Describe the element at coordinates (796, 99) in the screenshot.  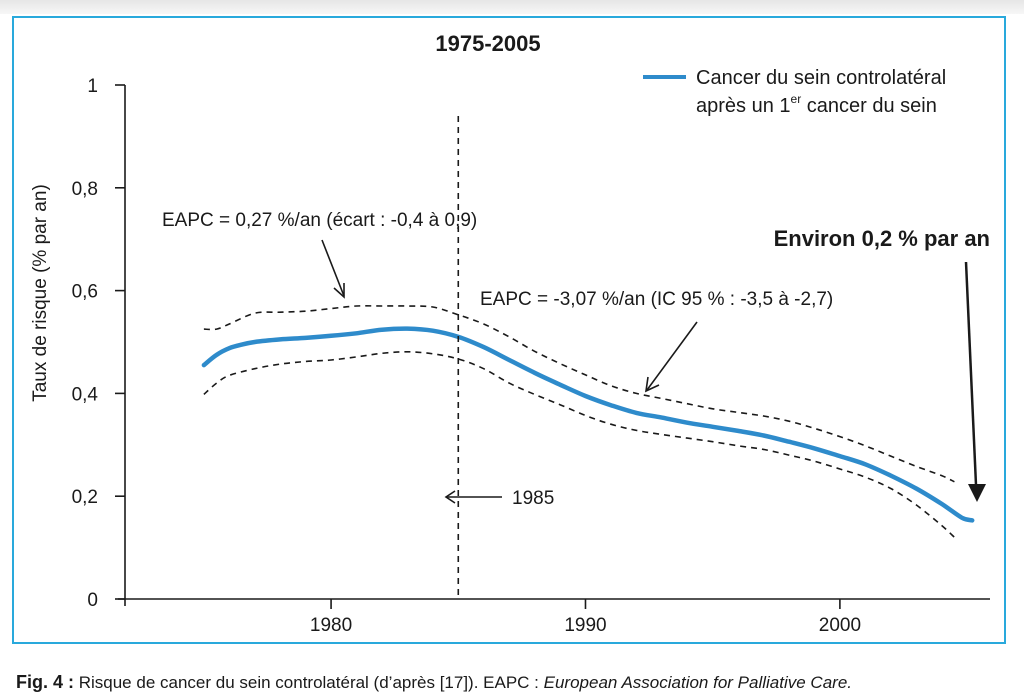
I see `legend-line2-superscript: er` at that location.